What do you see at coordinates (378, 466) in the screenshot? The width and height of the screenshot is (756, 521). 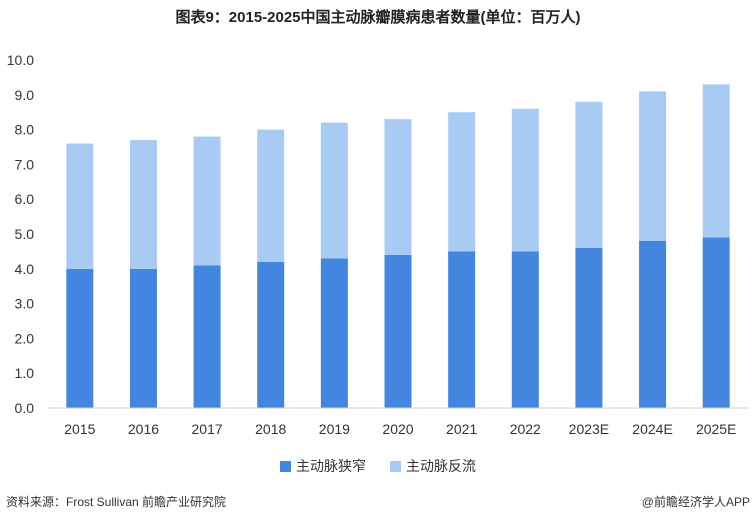 I see `legend: 主动脉狭窄 主动脉反流` at bounding box center [378, 466].